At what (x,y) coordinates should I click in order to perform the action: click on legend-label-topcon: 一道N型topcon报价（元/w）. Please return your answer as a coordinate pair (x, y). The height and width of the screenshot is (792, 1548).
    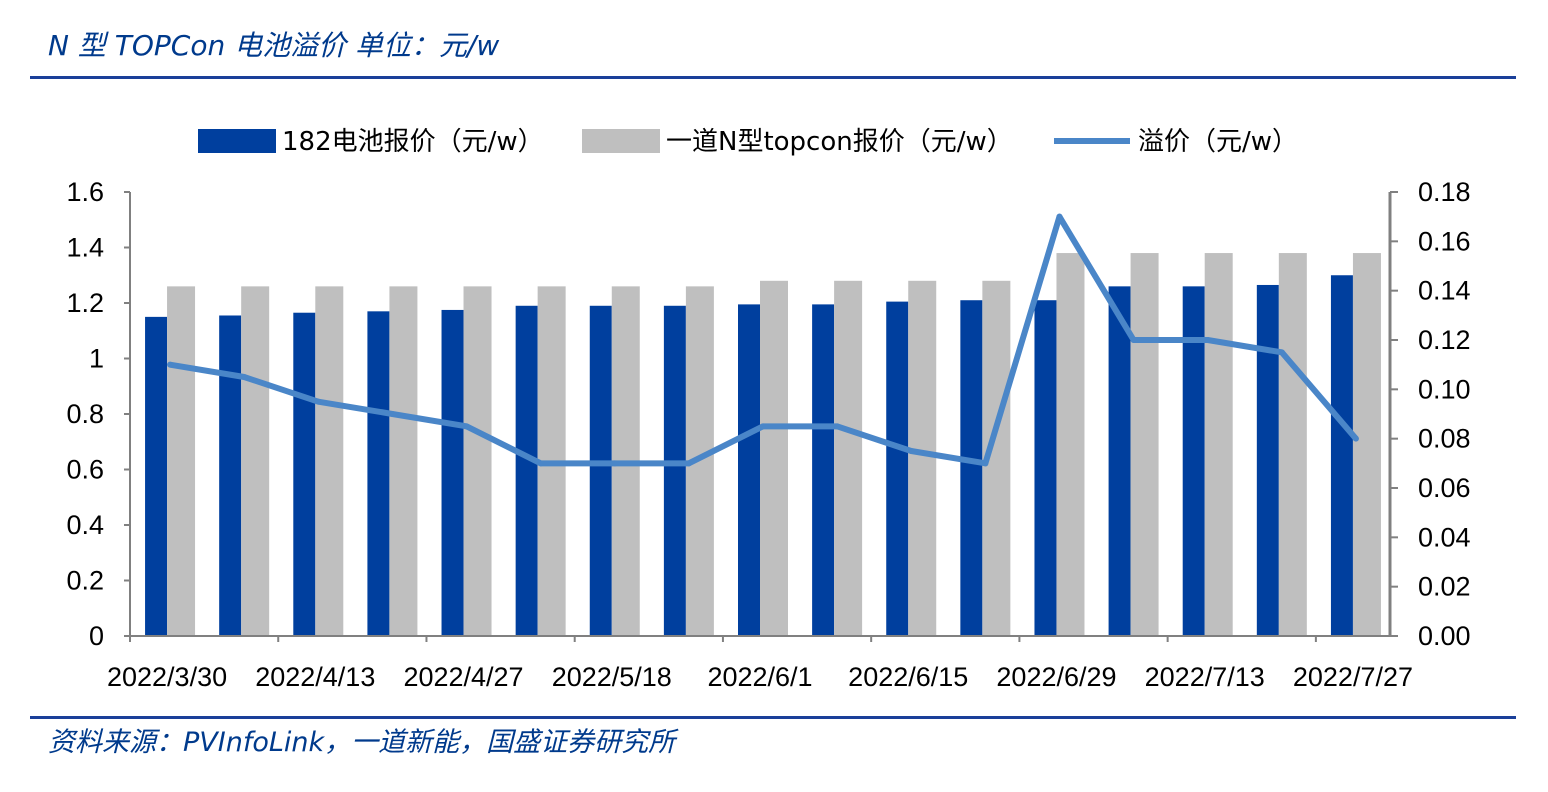
    Looking at the image, I should click on (839, 142).